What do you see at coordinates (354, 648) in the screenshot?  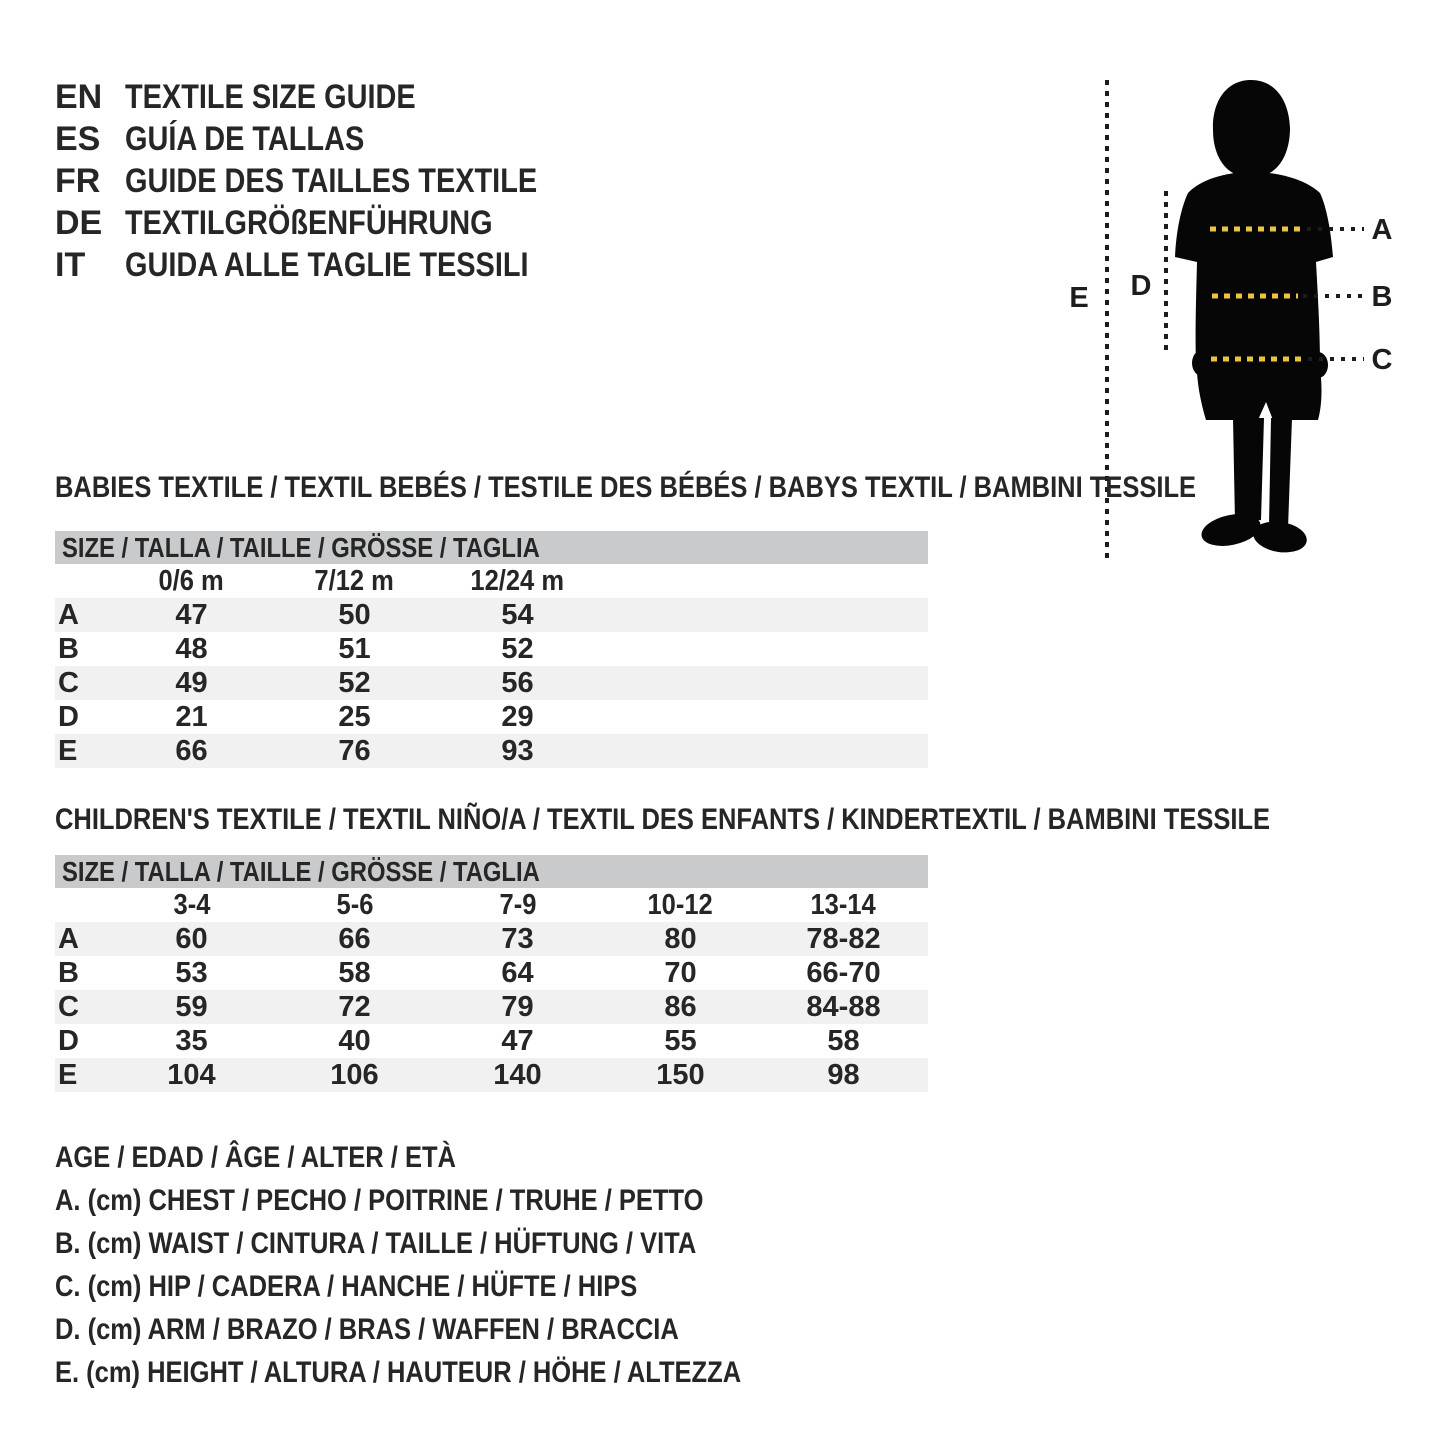 I see `table-cell: 51` at bounding box center [354, 648].